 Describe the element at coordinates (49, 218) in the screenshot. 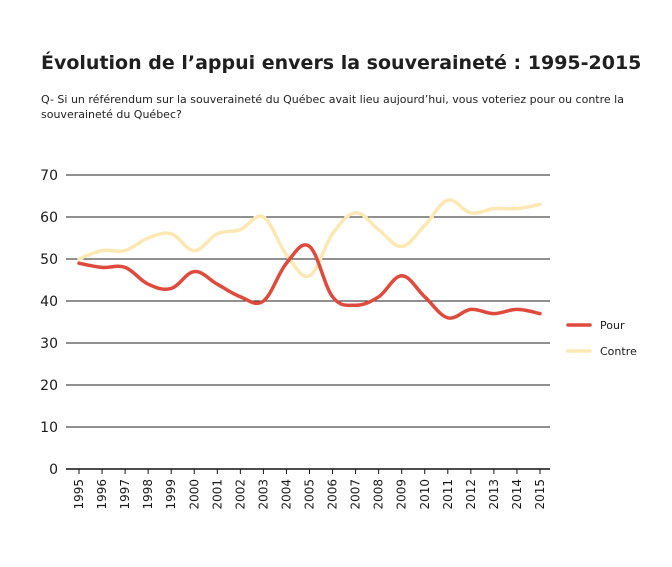

I see `y-tick-label-60: 60` at that location.